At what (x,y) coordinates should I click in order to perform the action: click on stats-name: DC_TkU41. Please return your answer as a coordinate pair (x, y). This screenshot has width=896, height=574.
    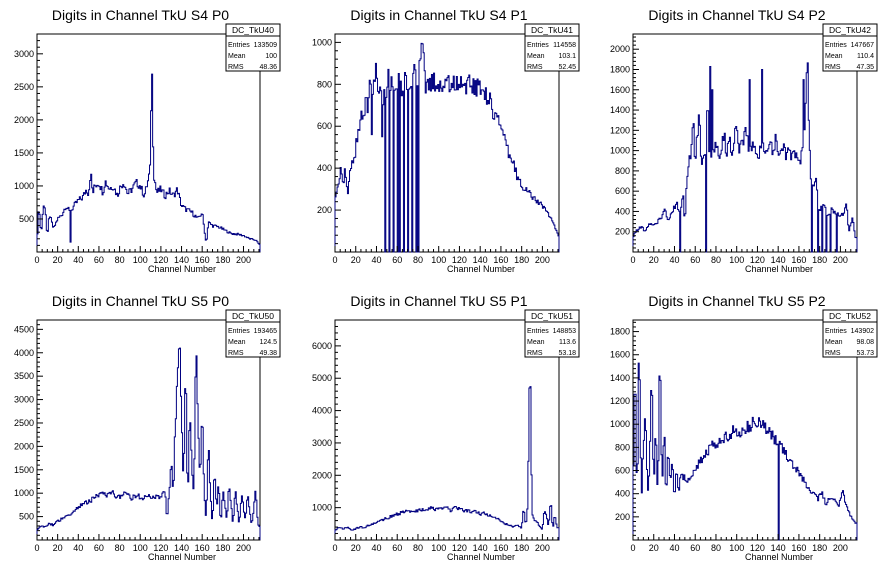
    Looking at the image, I should click on (552, 30).